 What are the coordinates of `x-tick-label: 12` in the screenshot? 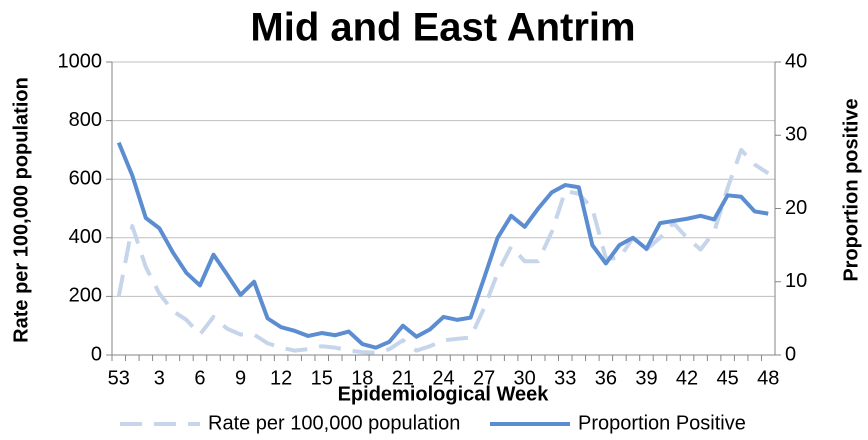 It's located at (281, 378).